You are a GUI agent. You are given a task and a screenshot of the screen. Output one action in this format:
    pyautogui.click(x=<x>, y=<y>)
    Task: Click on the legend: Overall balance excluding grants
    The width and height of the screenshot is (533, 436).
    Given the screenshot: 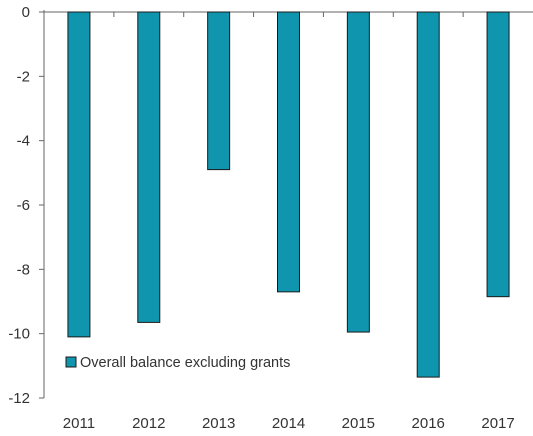 What is the action you would take?
    pyautogui.click(x=177, y=363)
    